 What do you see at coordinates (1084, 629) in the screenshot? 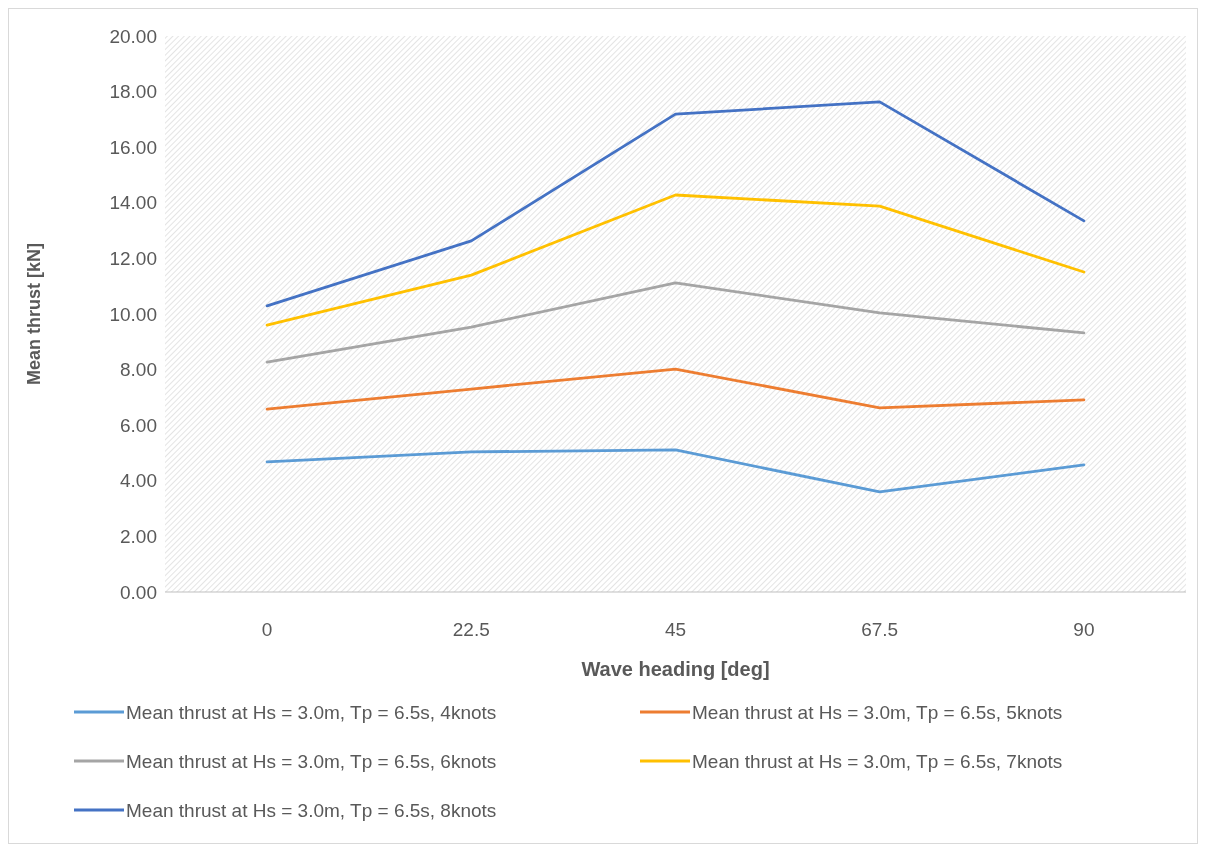
I see `x-tick-label: 90` at bounding box center [1084, 629].